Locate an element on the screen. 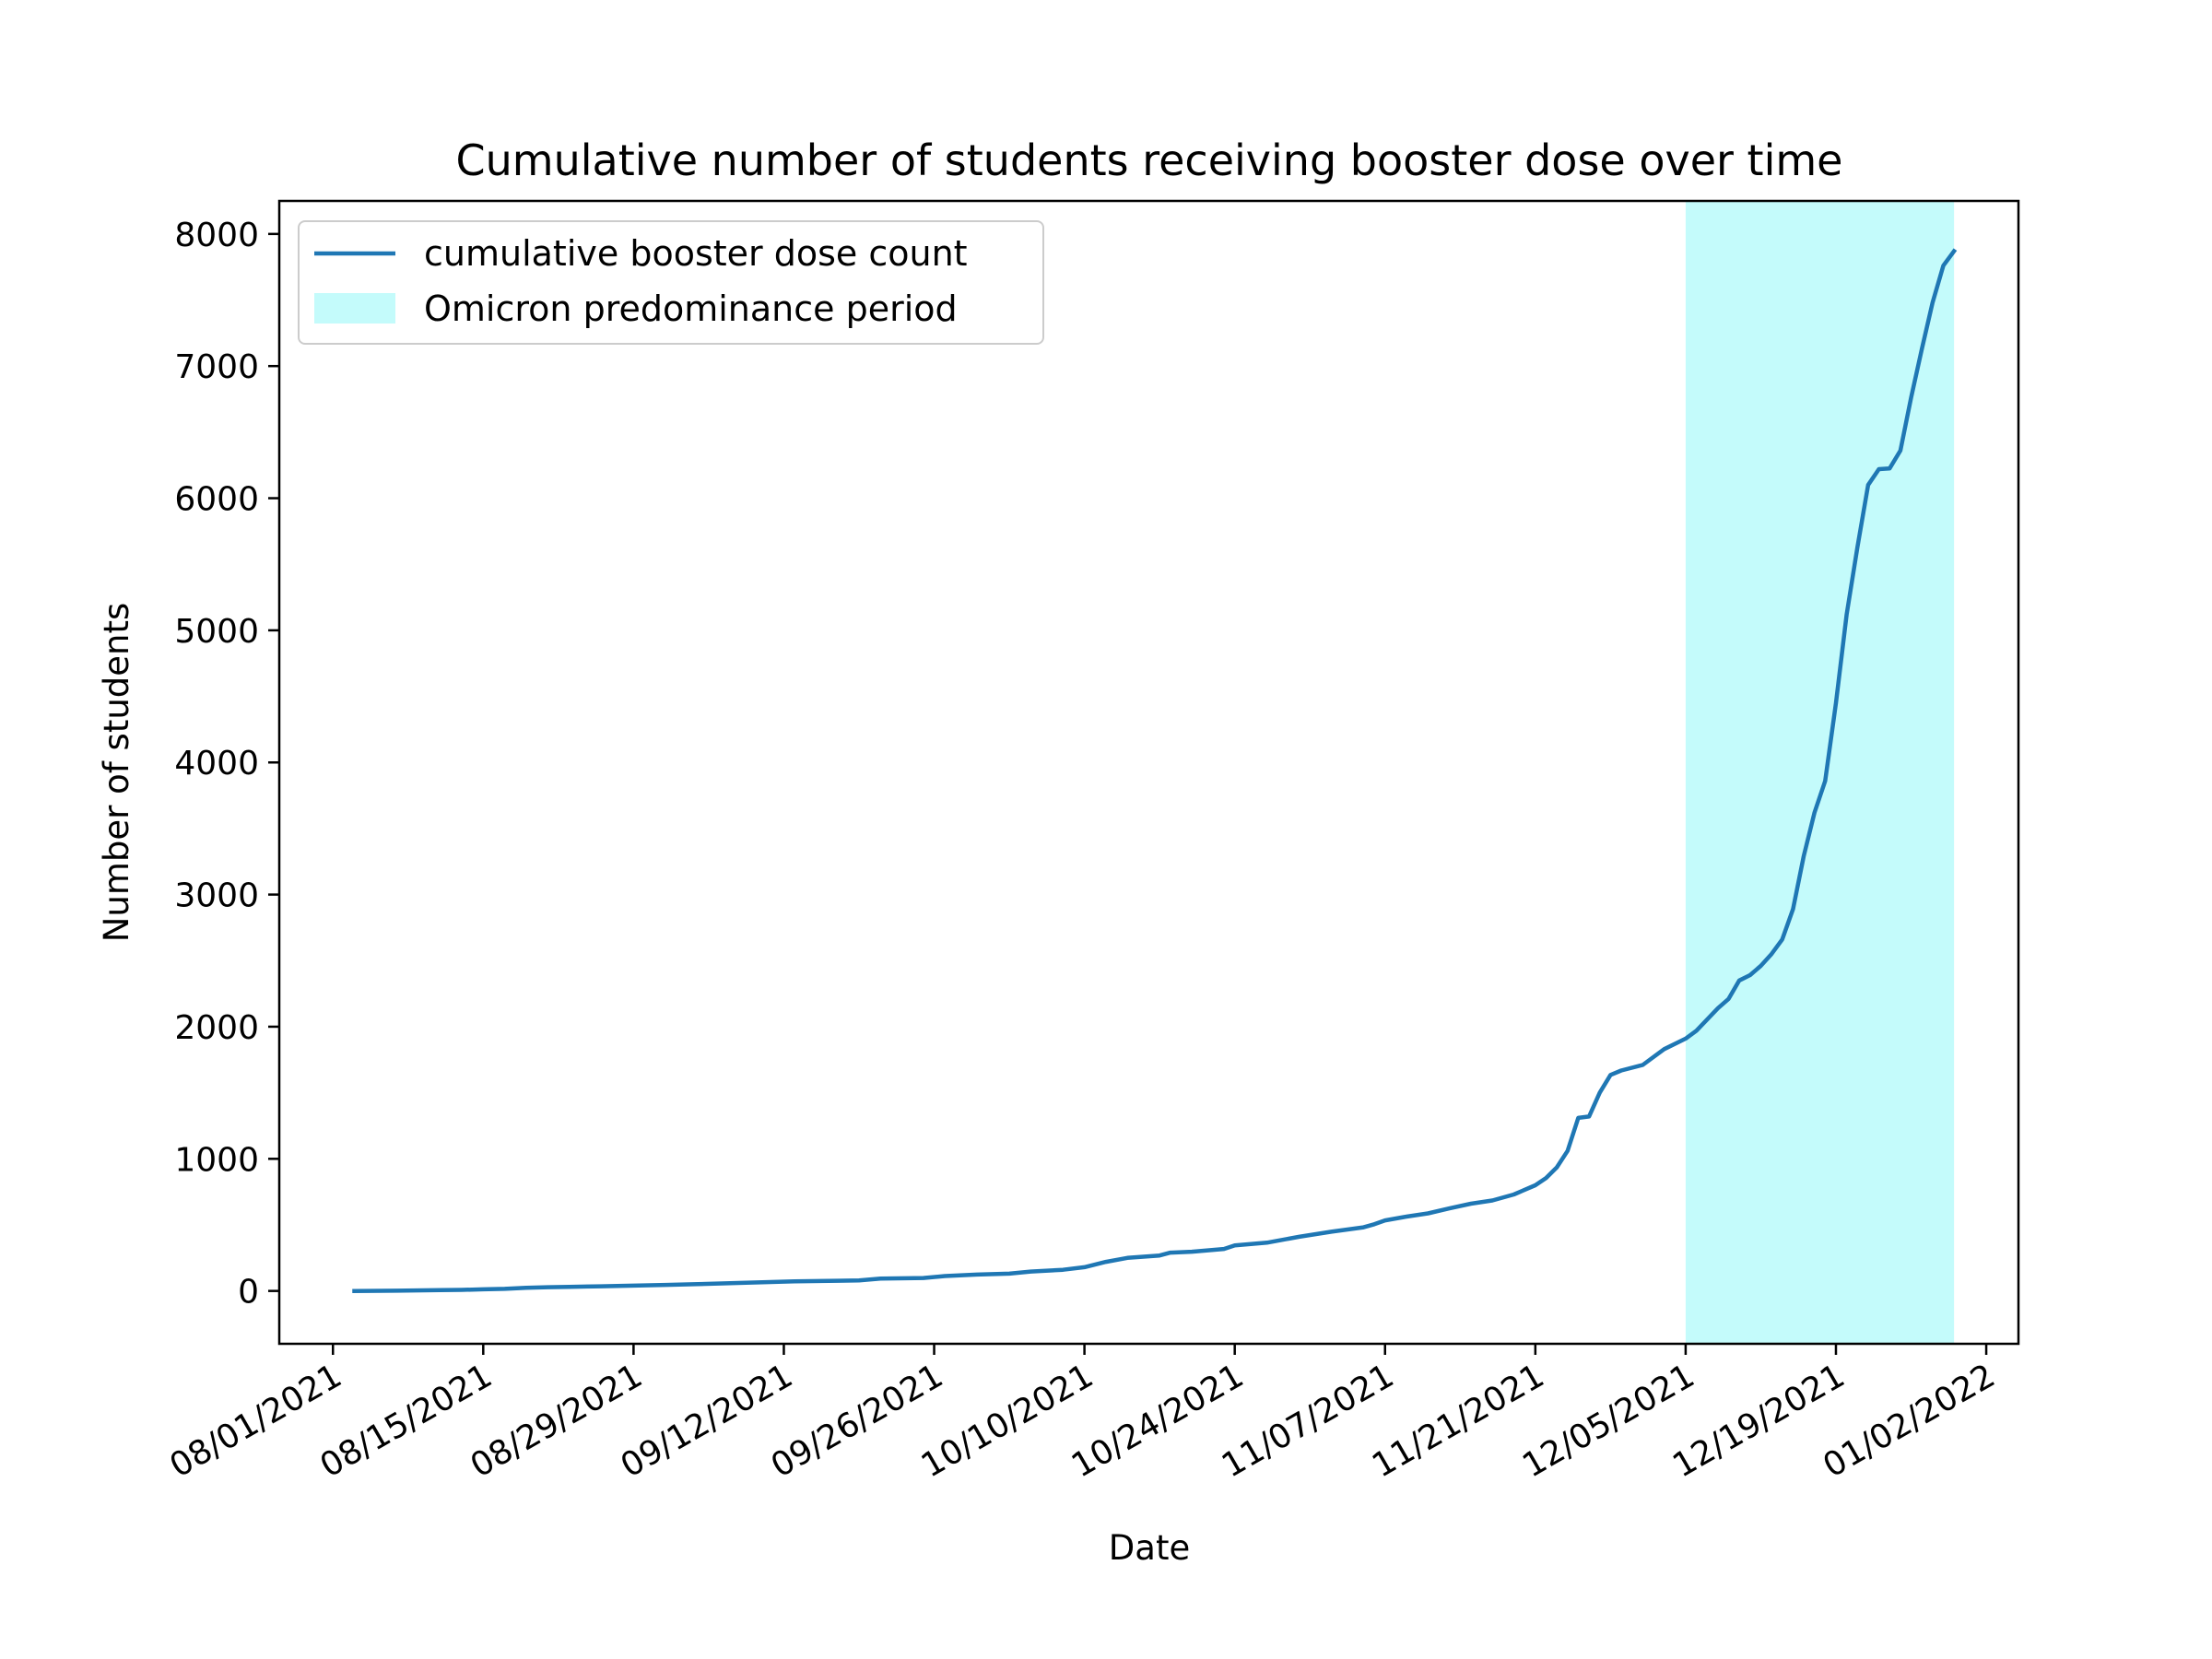 The image size is (2212, 1659). x-axis-label: Date is located at coordinates (1149, 1548).